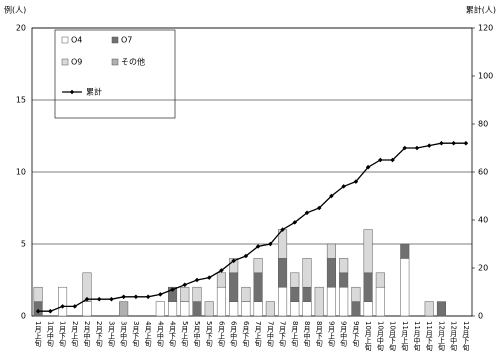  What do you see at coordinates (429, 336) in the screenshot?
I see `x-tick-label: 11月下旬` at bounding box center [429, 336].